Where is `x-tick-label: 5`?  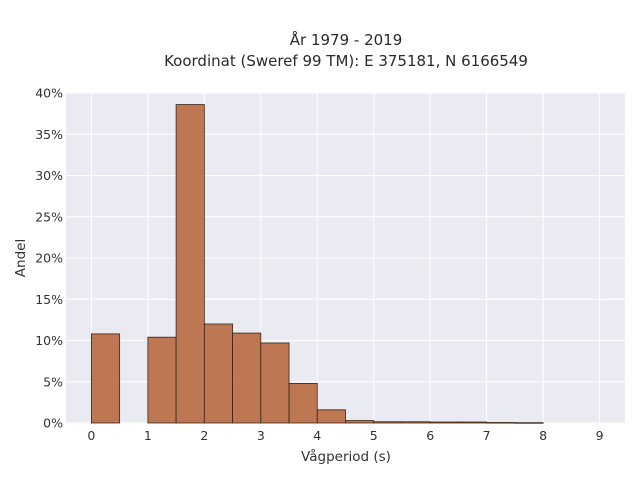 x-tick-label: 5 is located at coordinates (374, 435).